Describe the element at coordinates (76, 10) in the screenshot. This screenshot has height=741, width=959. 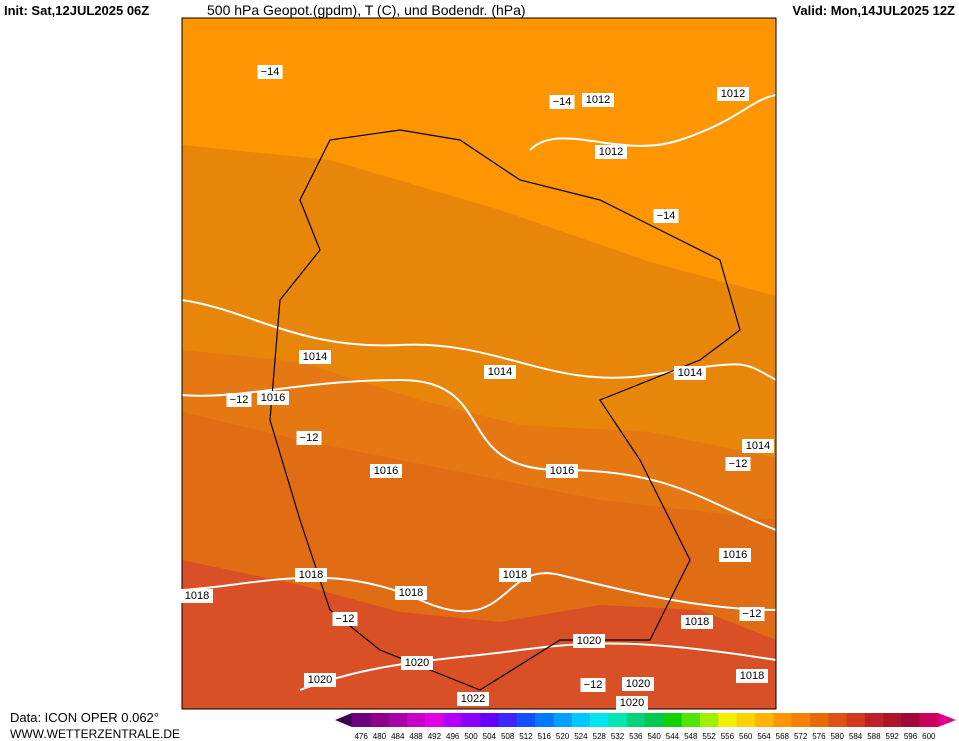
I see `init-text: Init: Sat,12JUL2025 06Z` at that location.